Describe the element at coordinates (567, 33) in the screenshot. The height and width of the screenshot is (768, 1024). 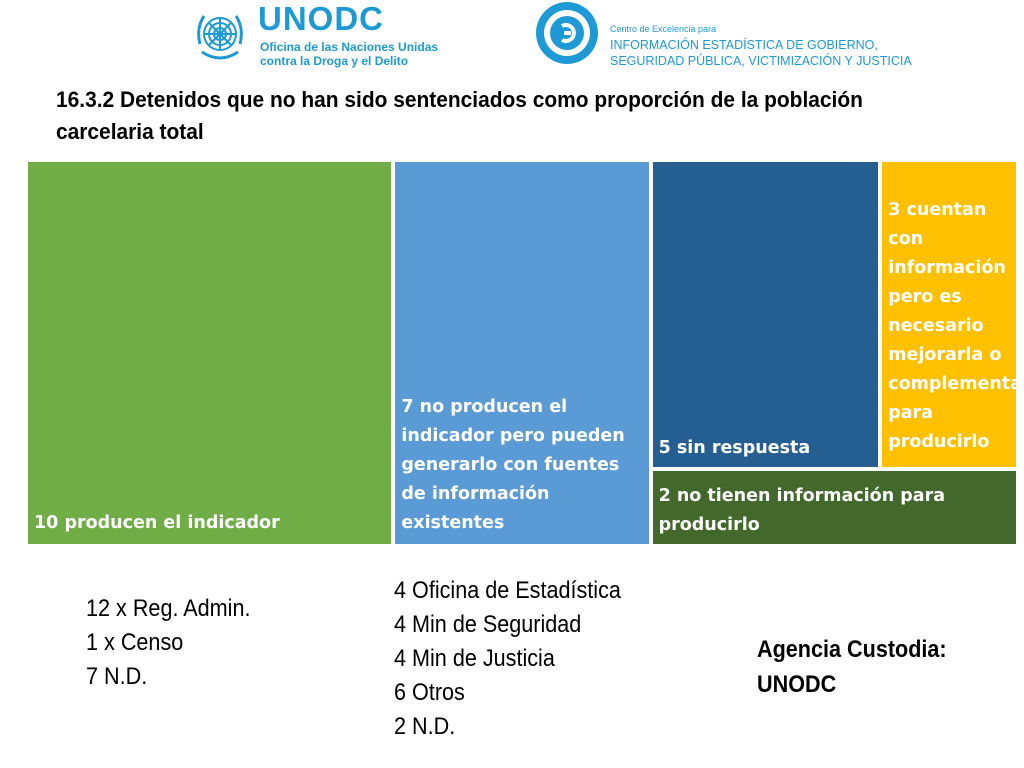
I see `centro-excelencia-emblem-icon` at that location.